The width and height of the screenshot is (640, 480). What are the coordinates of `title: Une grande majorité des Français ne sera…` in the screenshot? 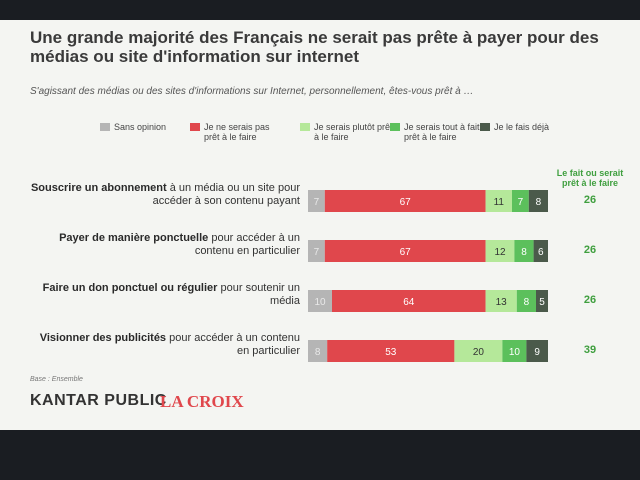 It's located at (314, 47).